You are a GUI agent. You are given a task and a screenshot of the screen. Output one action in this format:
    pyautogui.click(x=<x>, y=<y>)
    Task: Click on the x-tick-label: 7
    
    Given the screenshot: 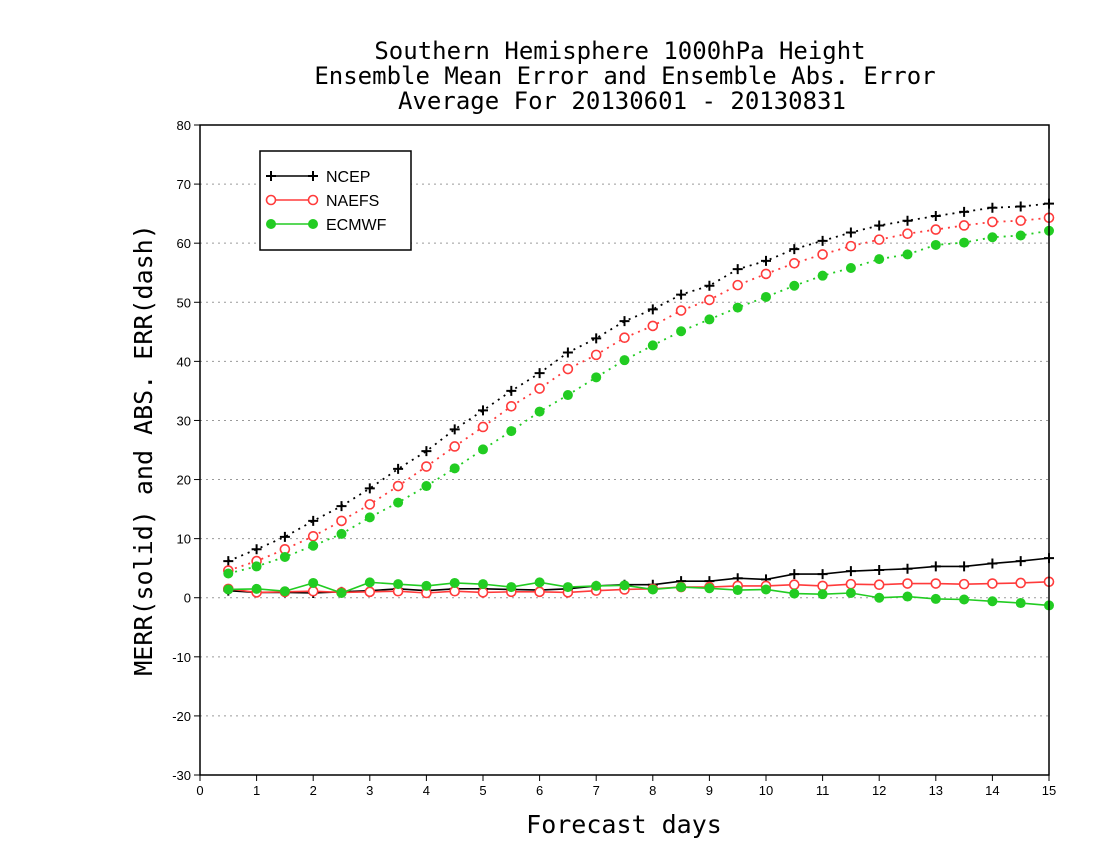 What is the action you would take?
    pyautogui.click(x=596, y=790)
    